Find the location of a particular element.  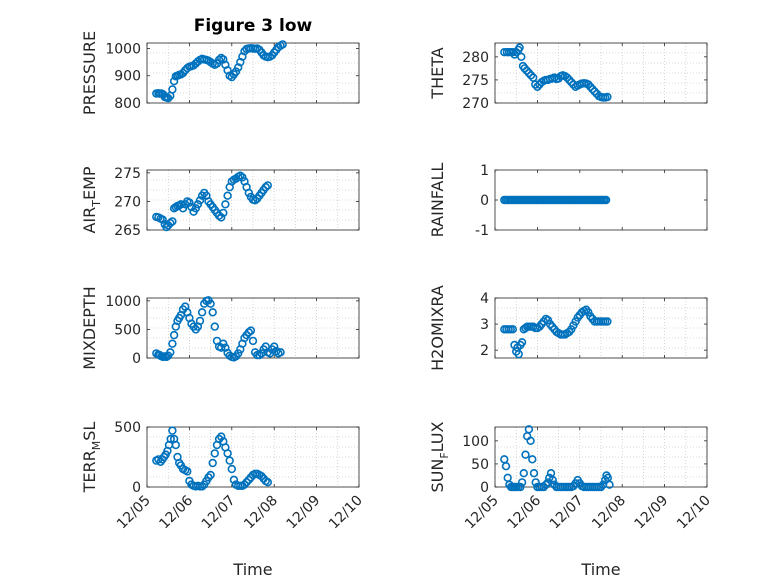

subplot-5: 0 500 1000 MIXDEPTH is located at coordinates (220, 328).